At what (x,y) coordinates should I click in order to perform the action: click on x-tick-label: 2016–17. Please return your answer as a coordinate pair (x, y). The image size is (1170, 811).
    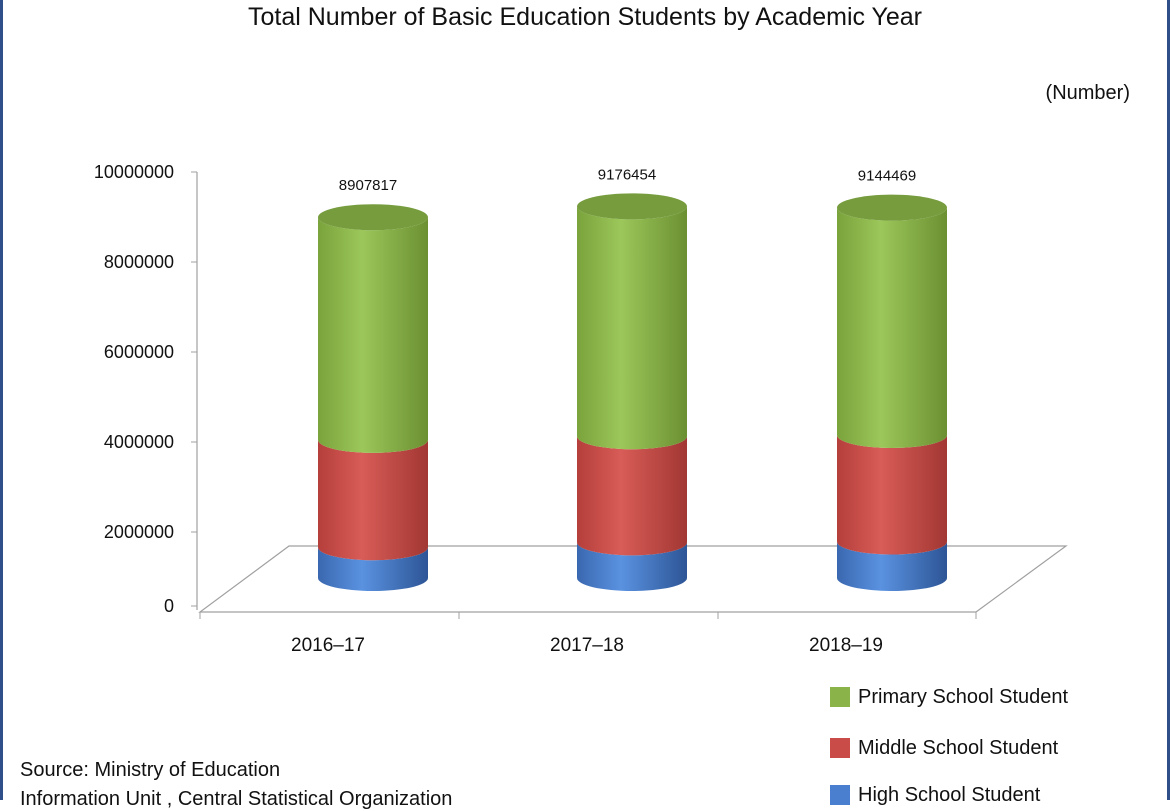
    Looking at the image, I should click on (328, 645).